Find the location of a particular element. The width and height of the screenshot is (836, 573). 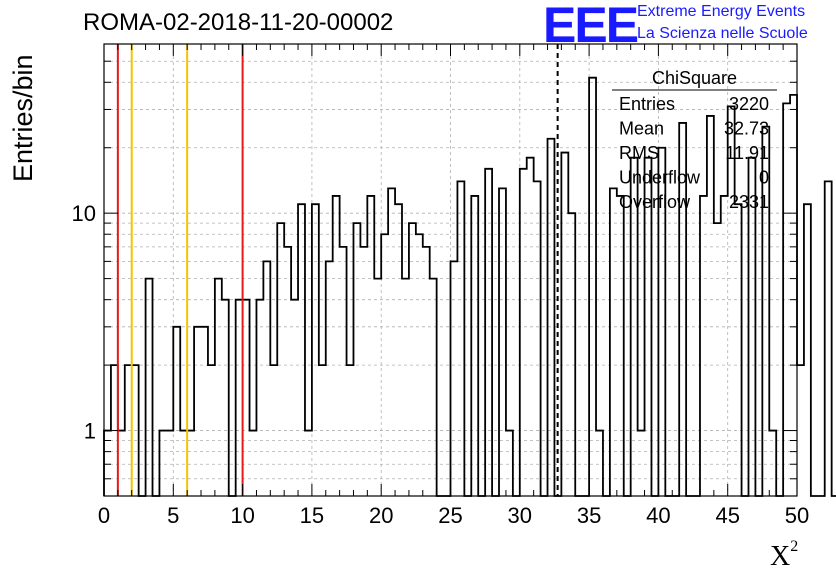

x-tick-label: 40 is located at coordinates (658, 515).